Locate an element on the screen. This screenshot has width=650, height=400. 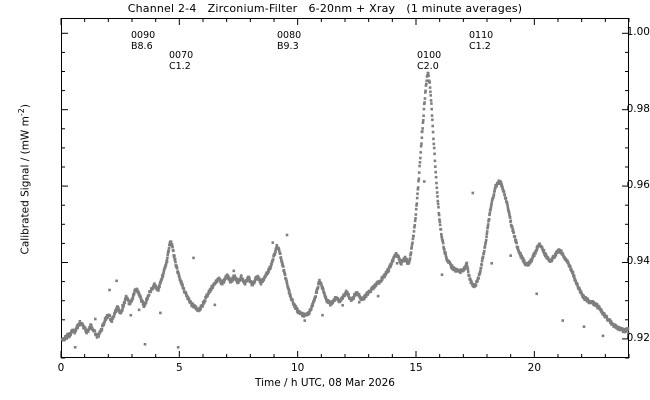
flare-annotation: 0100 C2.0 is located at coordinates (429, 61).